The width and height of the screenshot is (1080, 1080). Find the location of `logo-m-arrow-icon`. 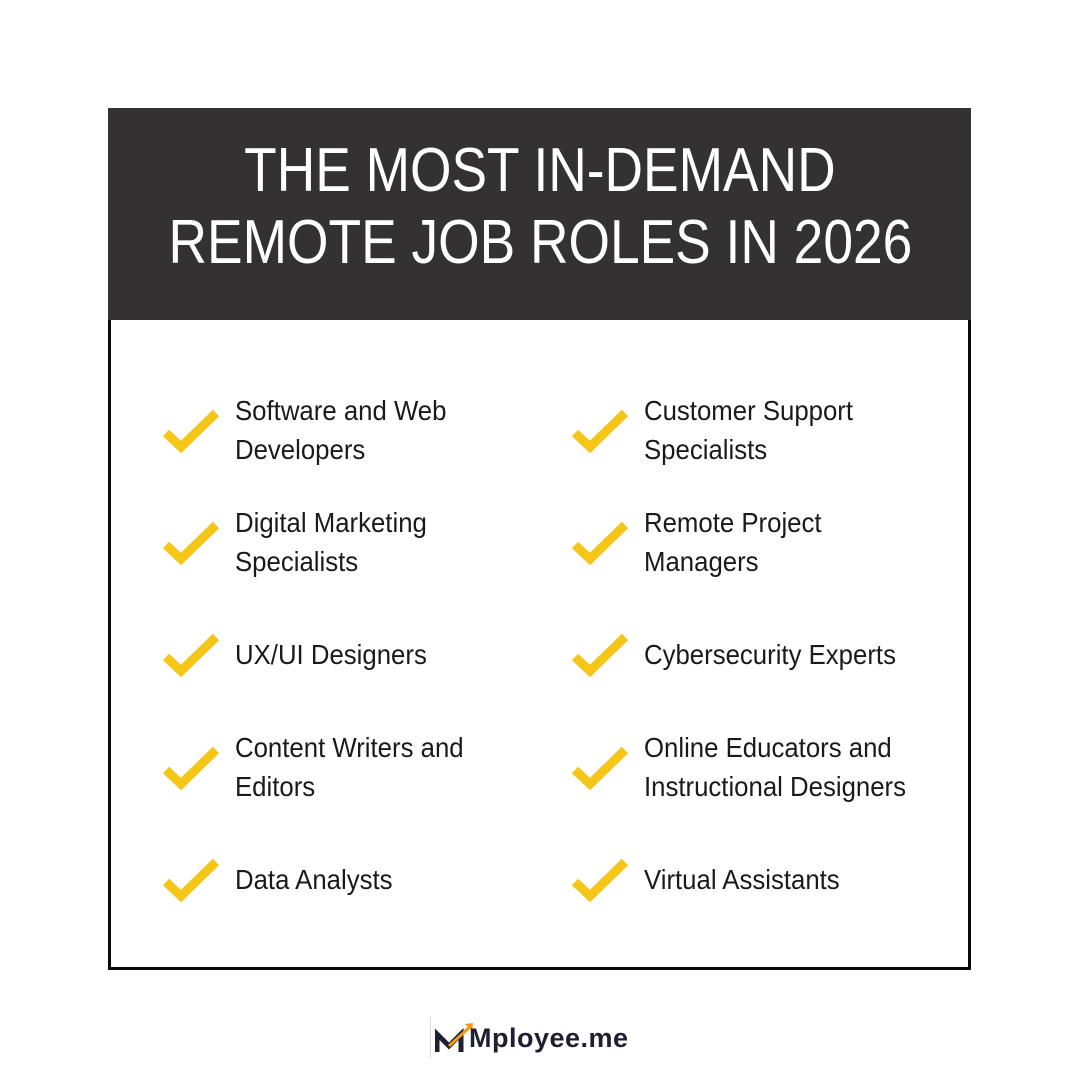

logo-m-arrow-icon is located at coordinates (454, 1037).